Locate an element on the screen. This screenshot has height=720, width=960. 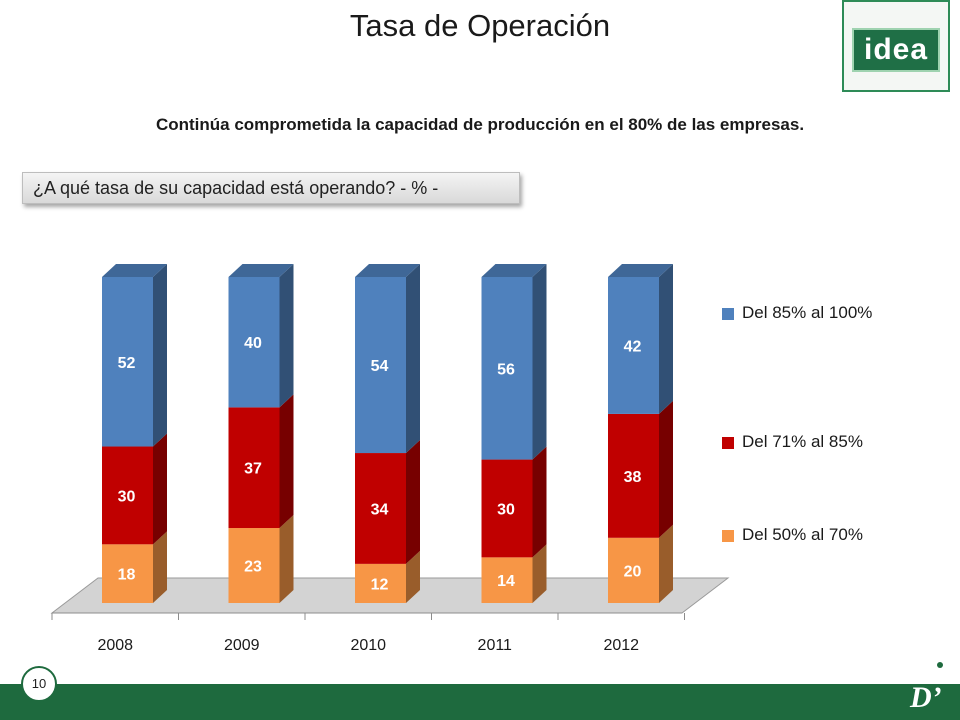
data-label: 20 is located at coordinates (633, 571).